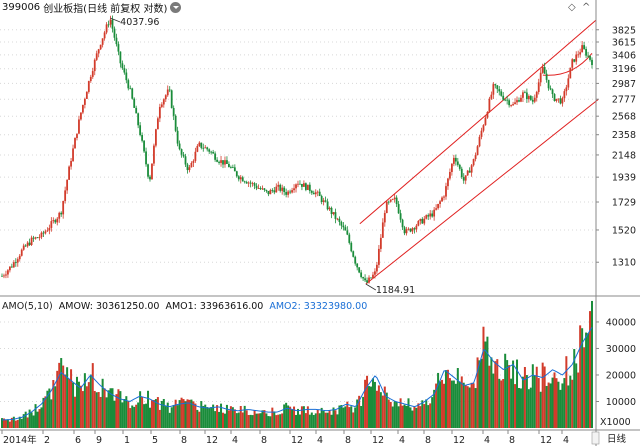 The image size is (640, 446). What do you see at coordinates (395, 290) in the screenshot?
I see `low-value-label: 1184.91` at bounding box center [395, 290].